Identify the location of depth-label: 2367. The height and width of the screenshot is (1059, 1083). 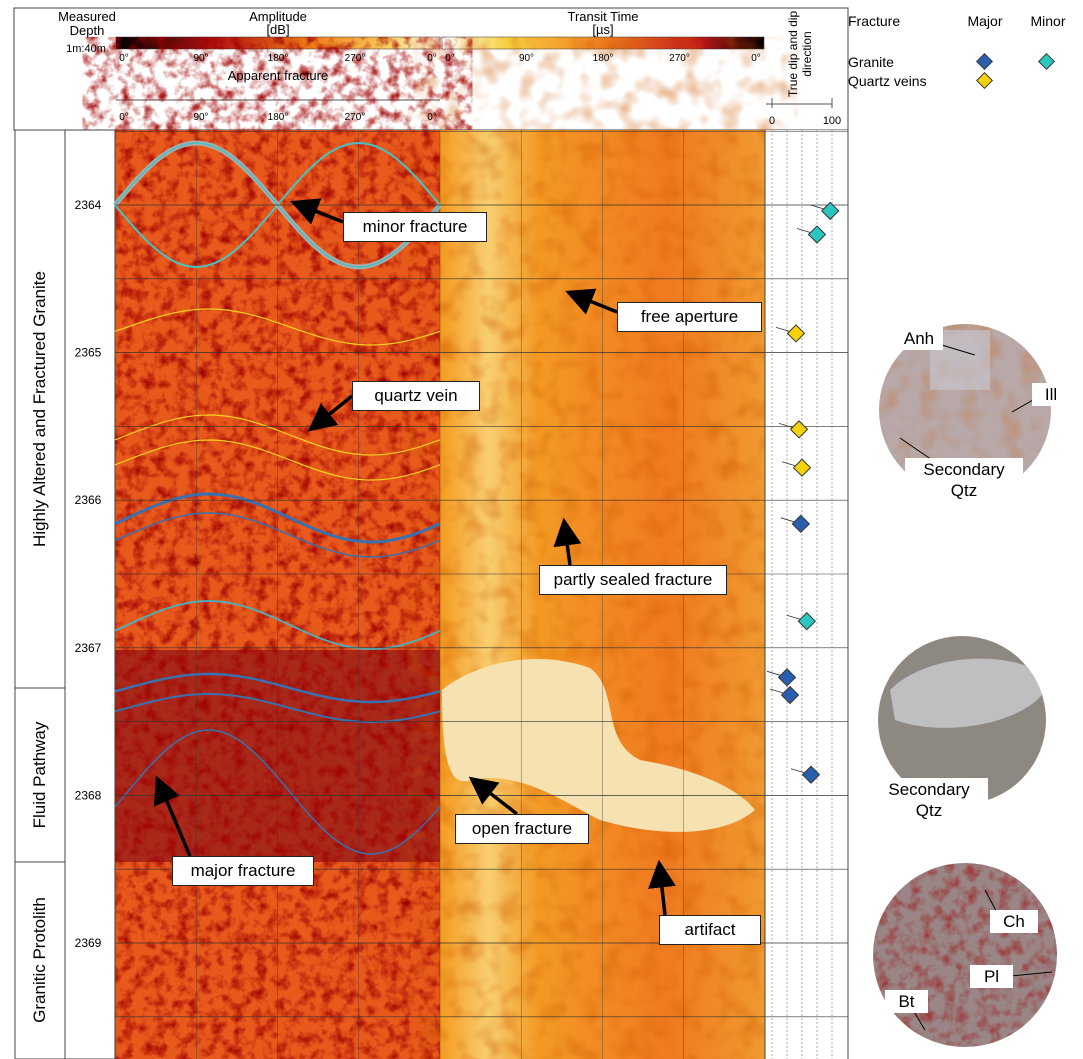
(88, 648).